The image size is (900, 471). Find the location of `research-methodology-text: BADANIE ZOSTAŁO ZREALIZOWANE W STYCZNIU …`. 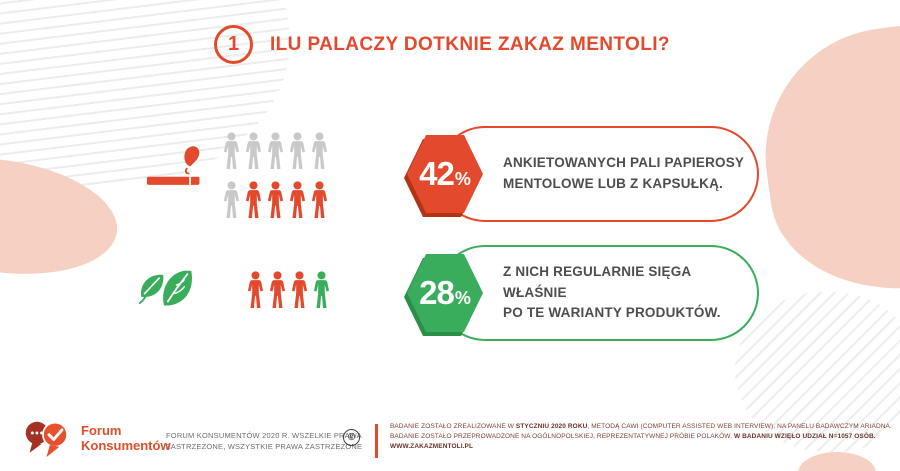

research-methodology-text: BADANIE ZOSTAŁO ZREALIZOWANE W STYCZNIU … is located at coordinates (641, 436).